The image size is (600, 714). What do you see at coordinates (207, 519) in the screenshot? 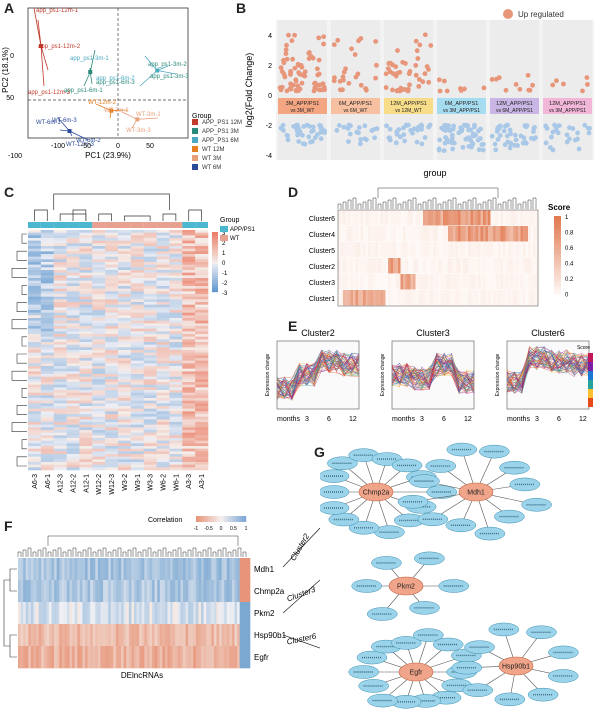
I see `f-scale-step` at bounding box center [207, 519].